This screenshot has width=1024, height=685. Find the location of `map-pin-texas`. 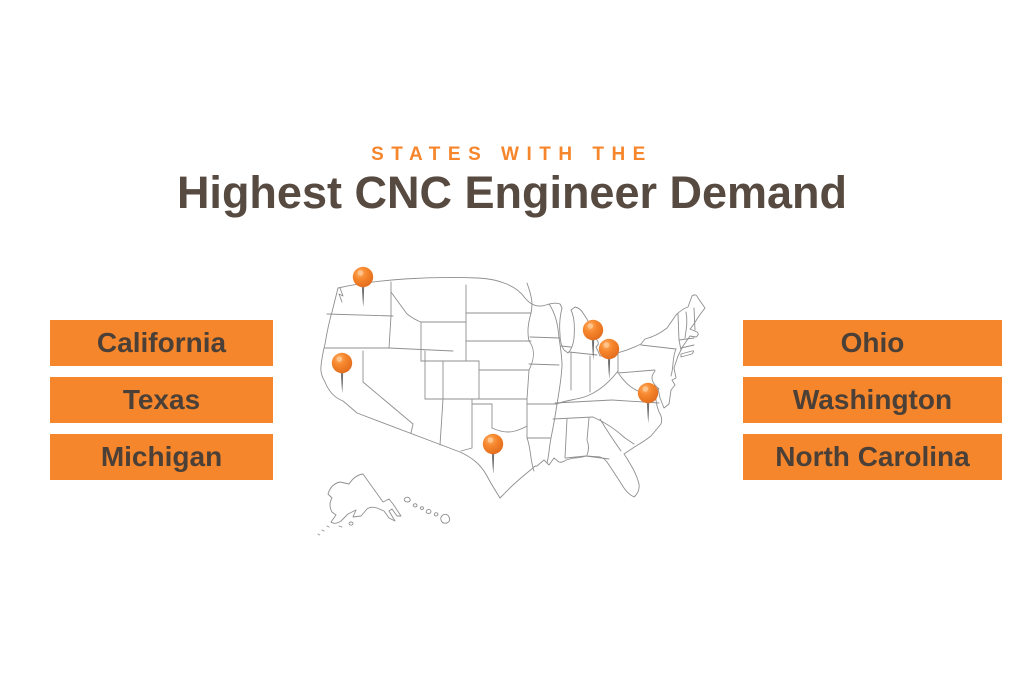

map-pin-texas is located at coordinates (493, 453).